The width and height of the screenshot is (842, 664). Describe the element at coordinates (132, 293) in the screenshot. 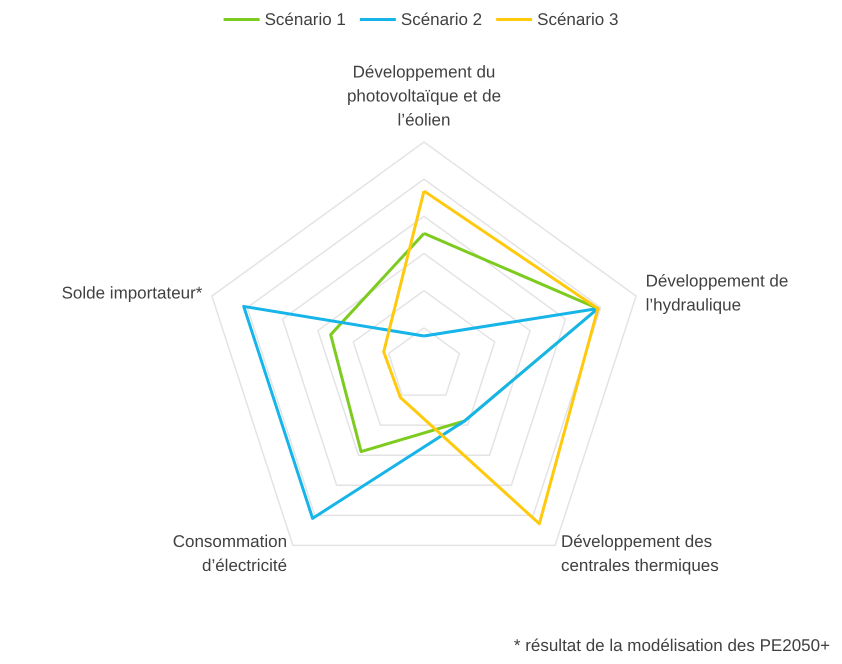

I see `spoke-label: Solde importateur*` at that location.